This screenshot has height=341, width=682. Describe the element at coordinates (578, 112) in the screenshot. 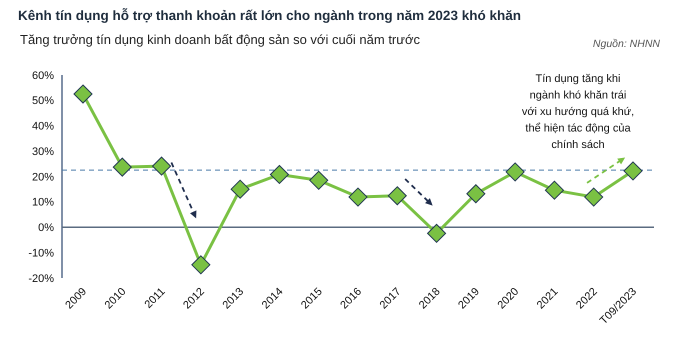

I see `annotation: Tín dụng tăng khi ngành khó khăn trái với xu hướng quá khứ, thể hiện tác động của chính sách` at that location.